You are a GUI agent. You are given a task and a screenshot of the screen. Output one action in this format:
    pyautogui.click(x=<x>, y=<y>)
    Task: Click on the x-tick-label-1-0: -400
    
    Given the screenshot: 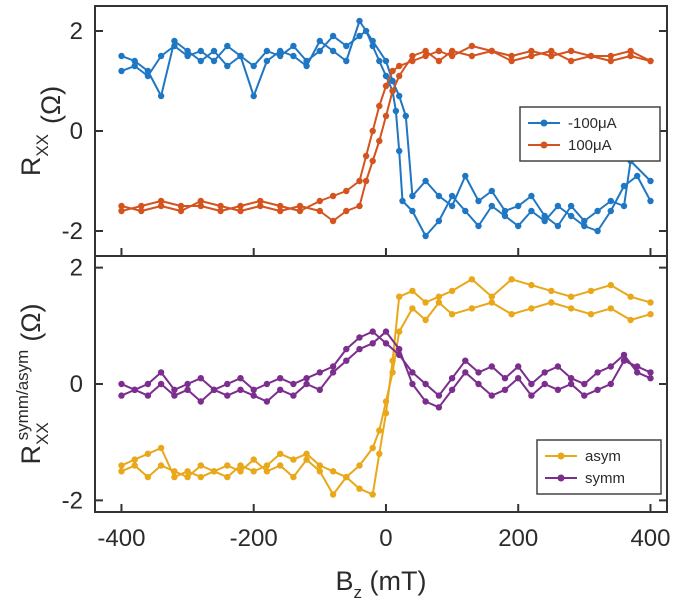 What is the action you would take?
    pyautogui.click(x=121, y=538)
    